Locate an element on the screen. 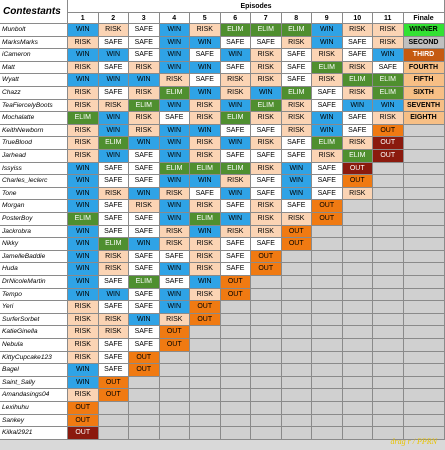 This screenshot has height=450, width=445. contestant-name: Saint_Sally is located at coordinates (34, 383).